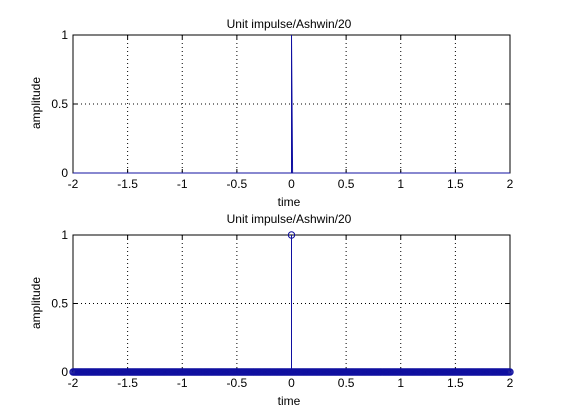 The image size is (561, 420). What do you see at coordinates (36, 103) in the screenshot?
I see `top-subplot-ylabel: amplitude` at bounding box center [36, 103].